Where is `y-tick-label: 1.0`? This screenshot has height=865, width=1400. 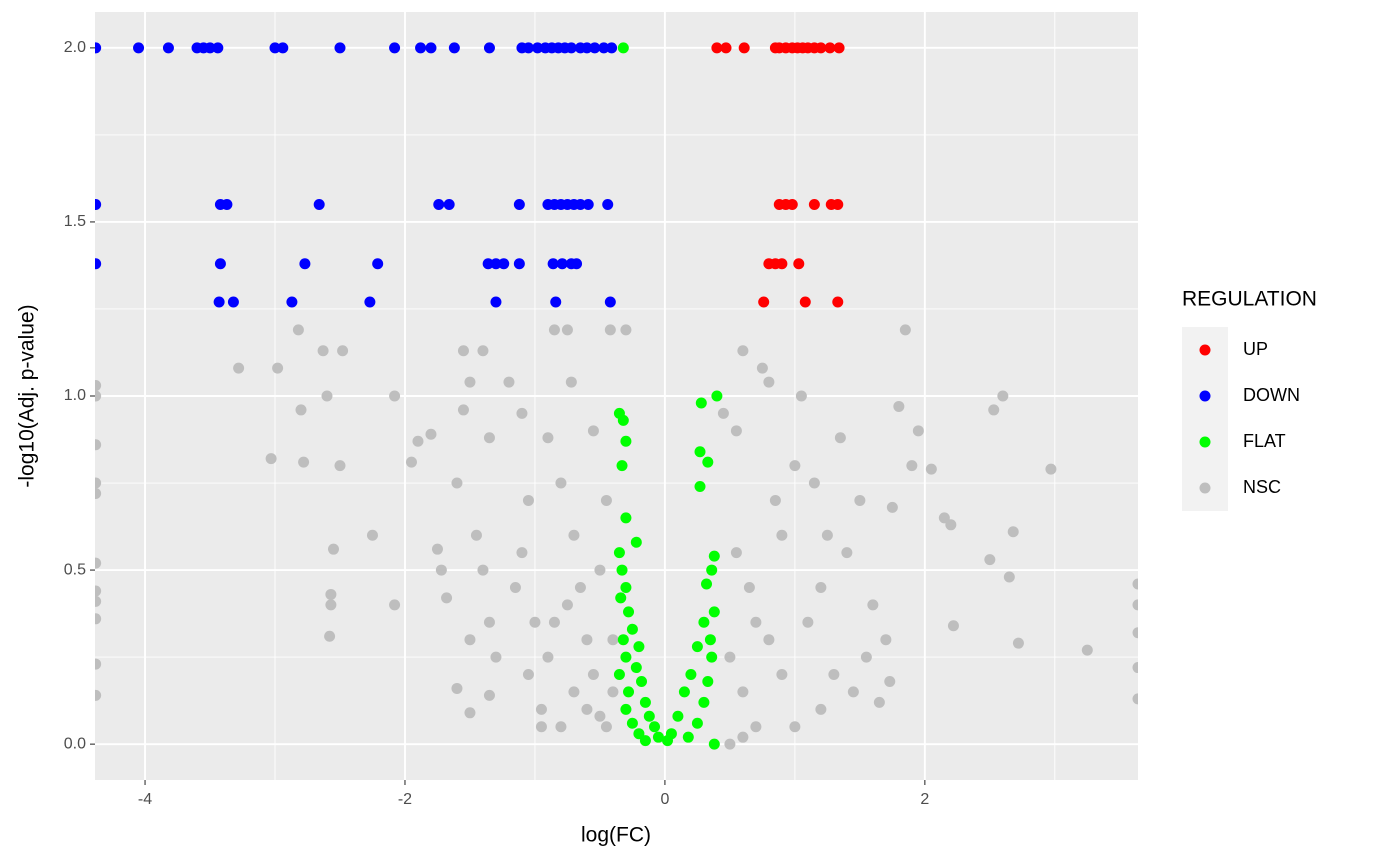
y-tick-label: 1.0 is located at coordinates (75, 395).